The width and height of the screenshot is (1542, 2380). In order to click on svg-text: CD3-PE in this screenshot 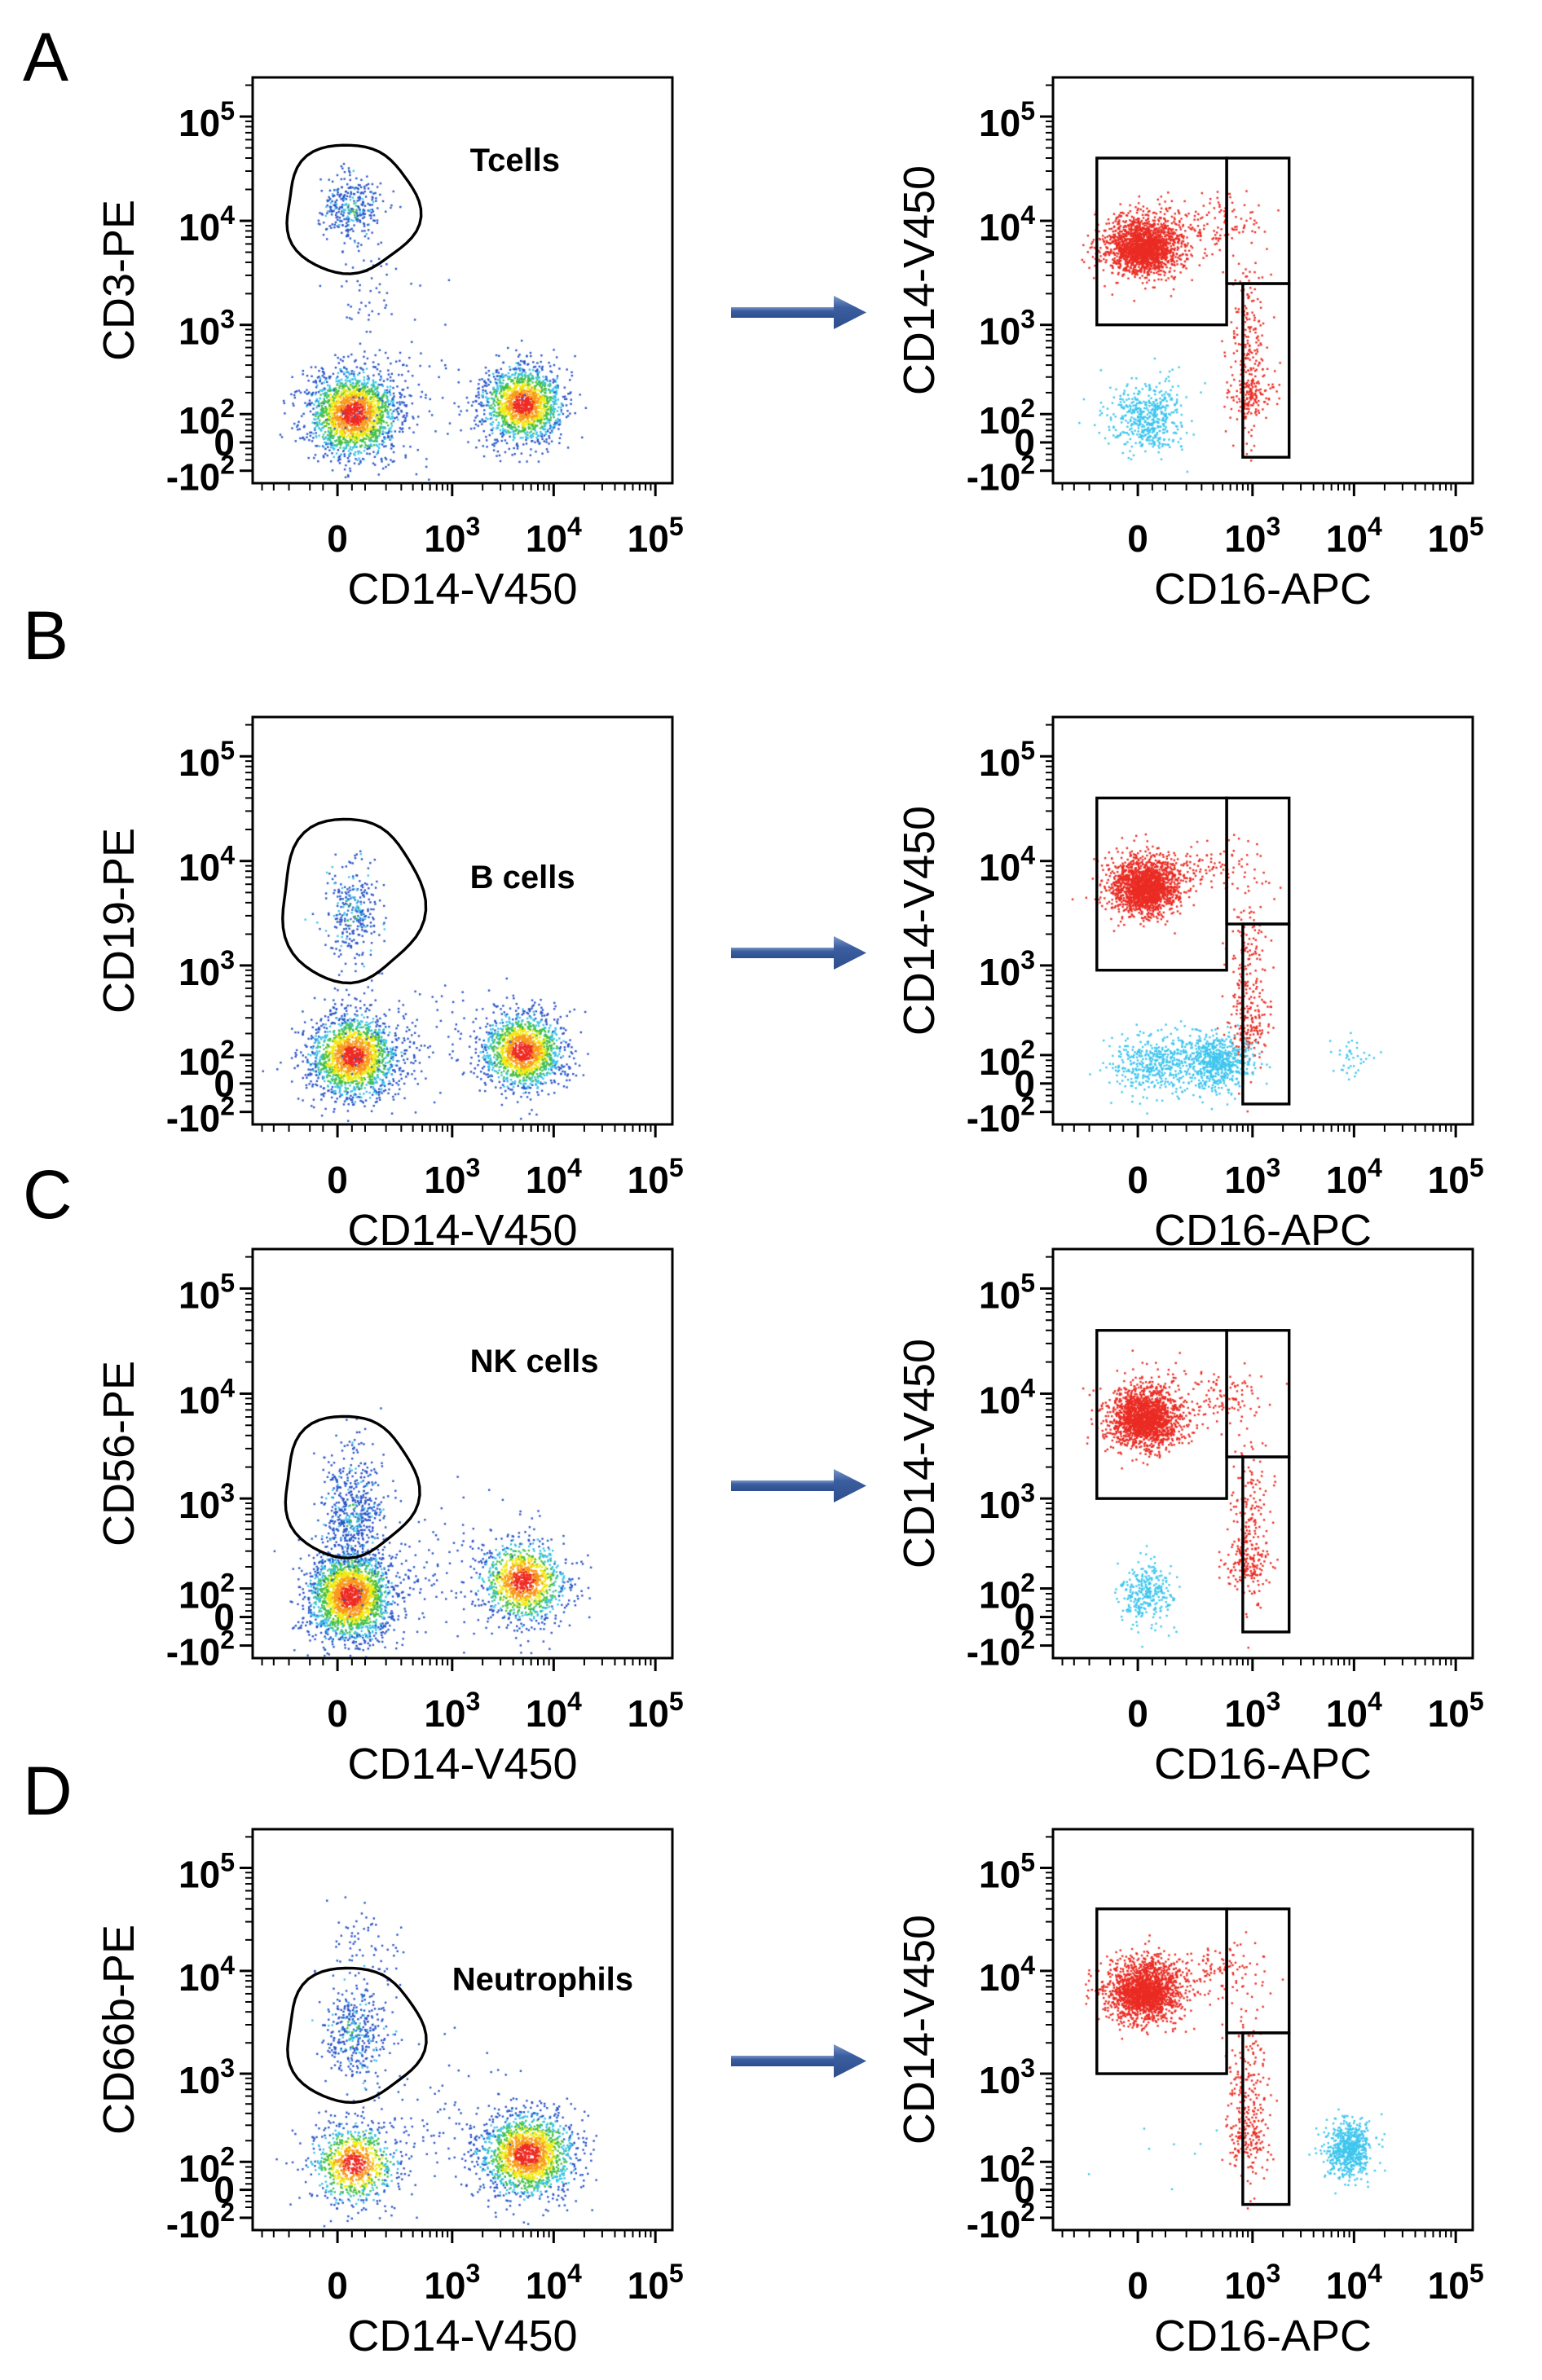, I will do `click(120, 280)`.